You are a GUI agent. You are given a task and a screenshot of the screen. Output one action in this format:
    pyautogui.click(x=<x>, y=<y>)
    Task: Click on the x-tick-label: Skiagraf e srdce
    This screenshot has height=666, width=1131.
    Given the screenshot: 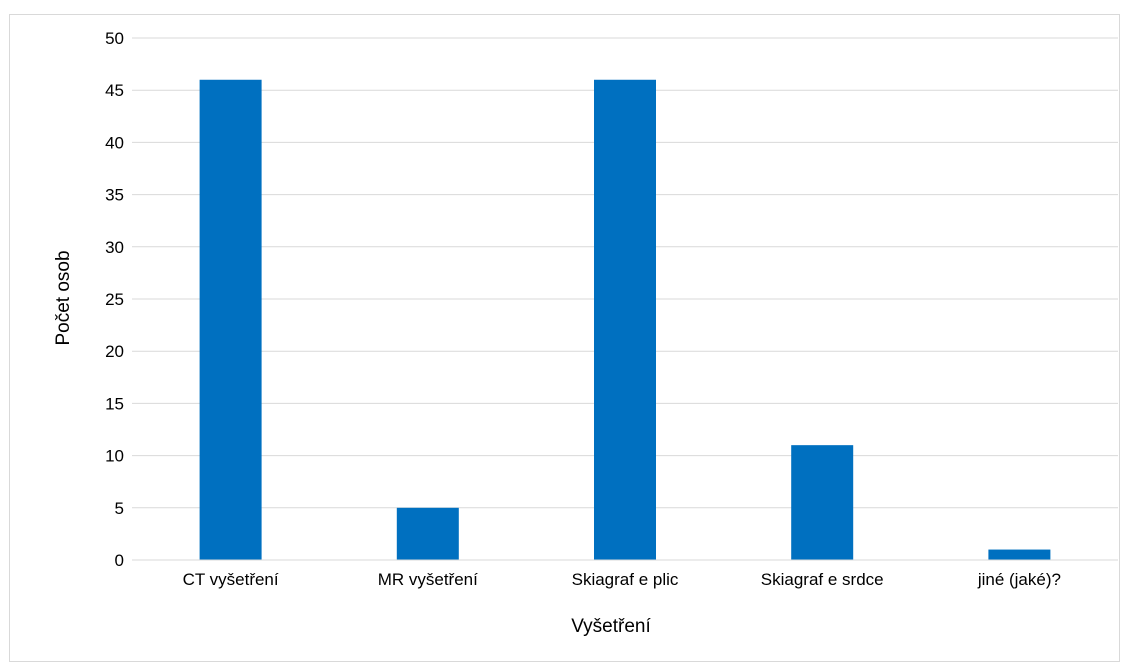 What is the action you would take?
    pyautogui.click(x=822, y=579)
    